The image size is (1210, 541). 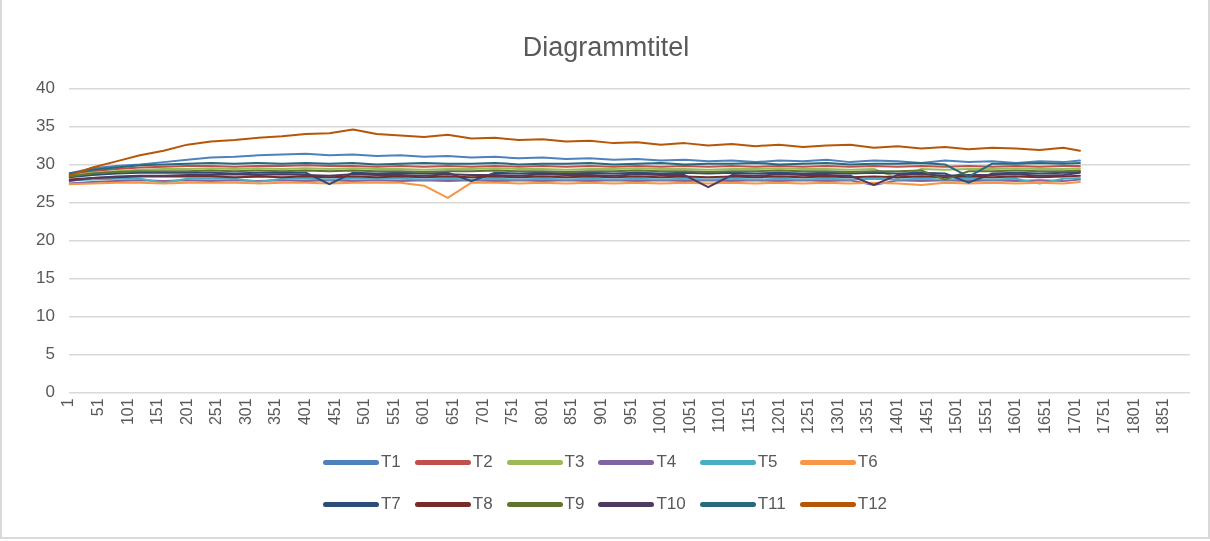 What do you see at coordinates (50, 392) in the screenshot?
I see `y-tick-label: 0` at bounding box center [50, 392].